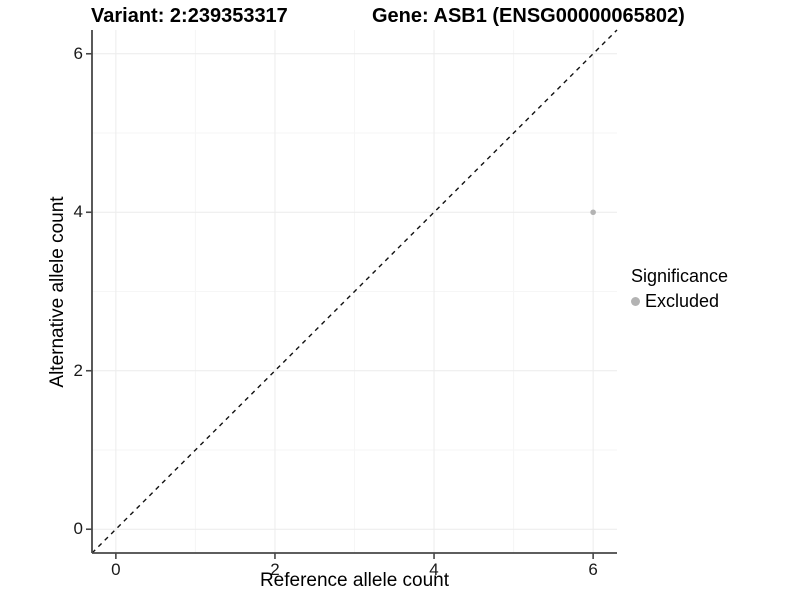 Image resolution: width=800 pixels, height=600 pixels. What do you see at coordinates (116, 569) in the screenshot?
I see `x-tick-label: 0` at bounding box center [116, 569].